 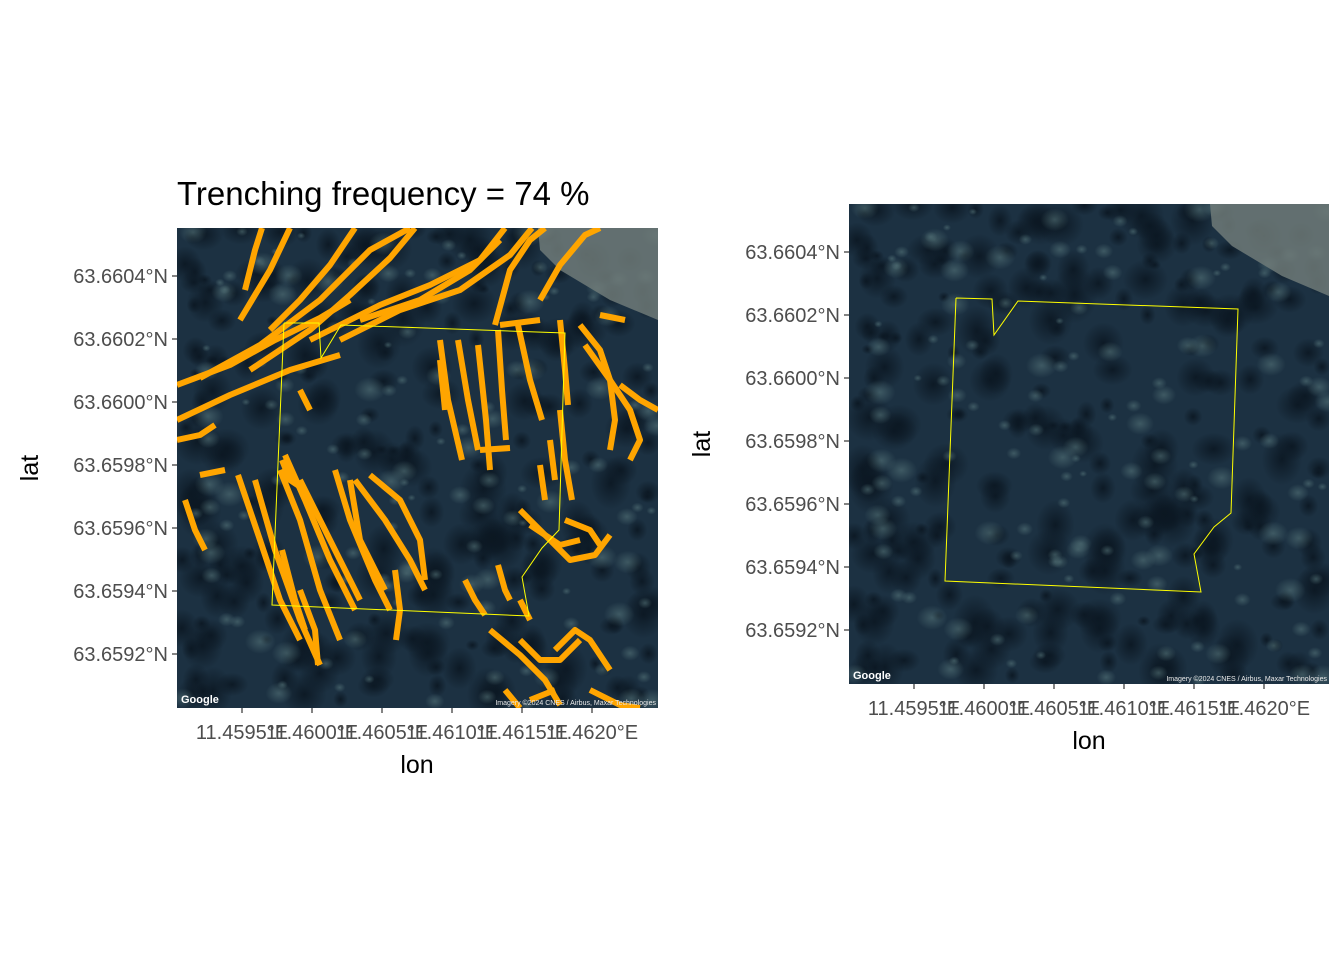 I want to click on clearing-area, so click(x=1269, y=250).